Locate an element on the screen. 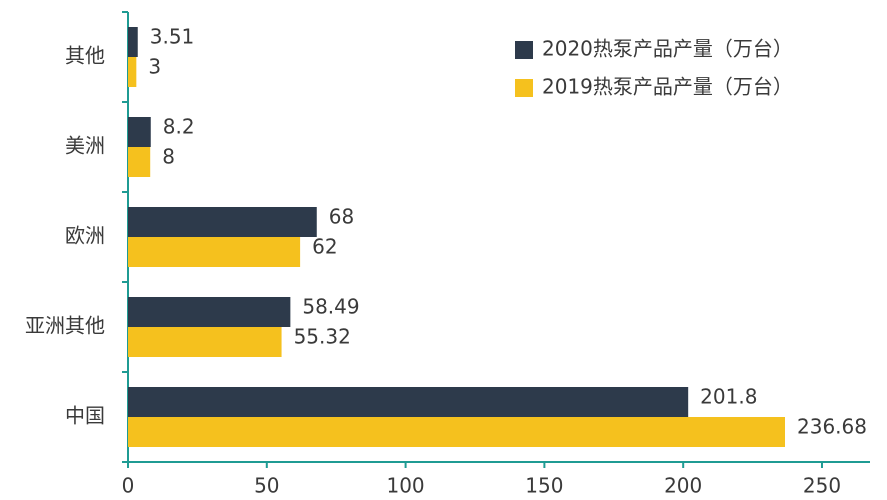 Image resolution: width=887 pixels, height=500 pixels. x-tick-label: 0 is located at coordinates (128, 486).